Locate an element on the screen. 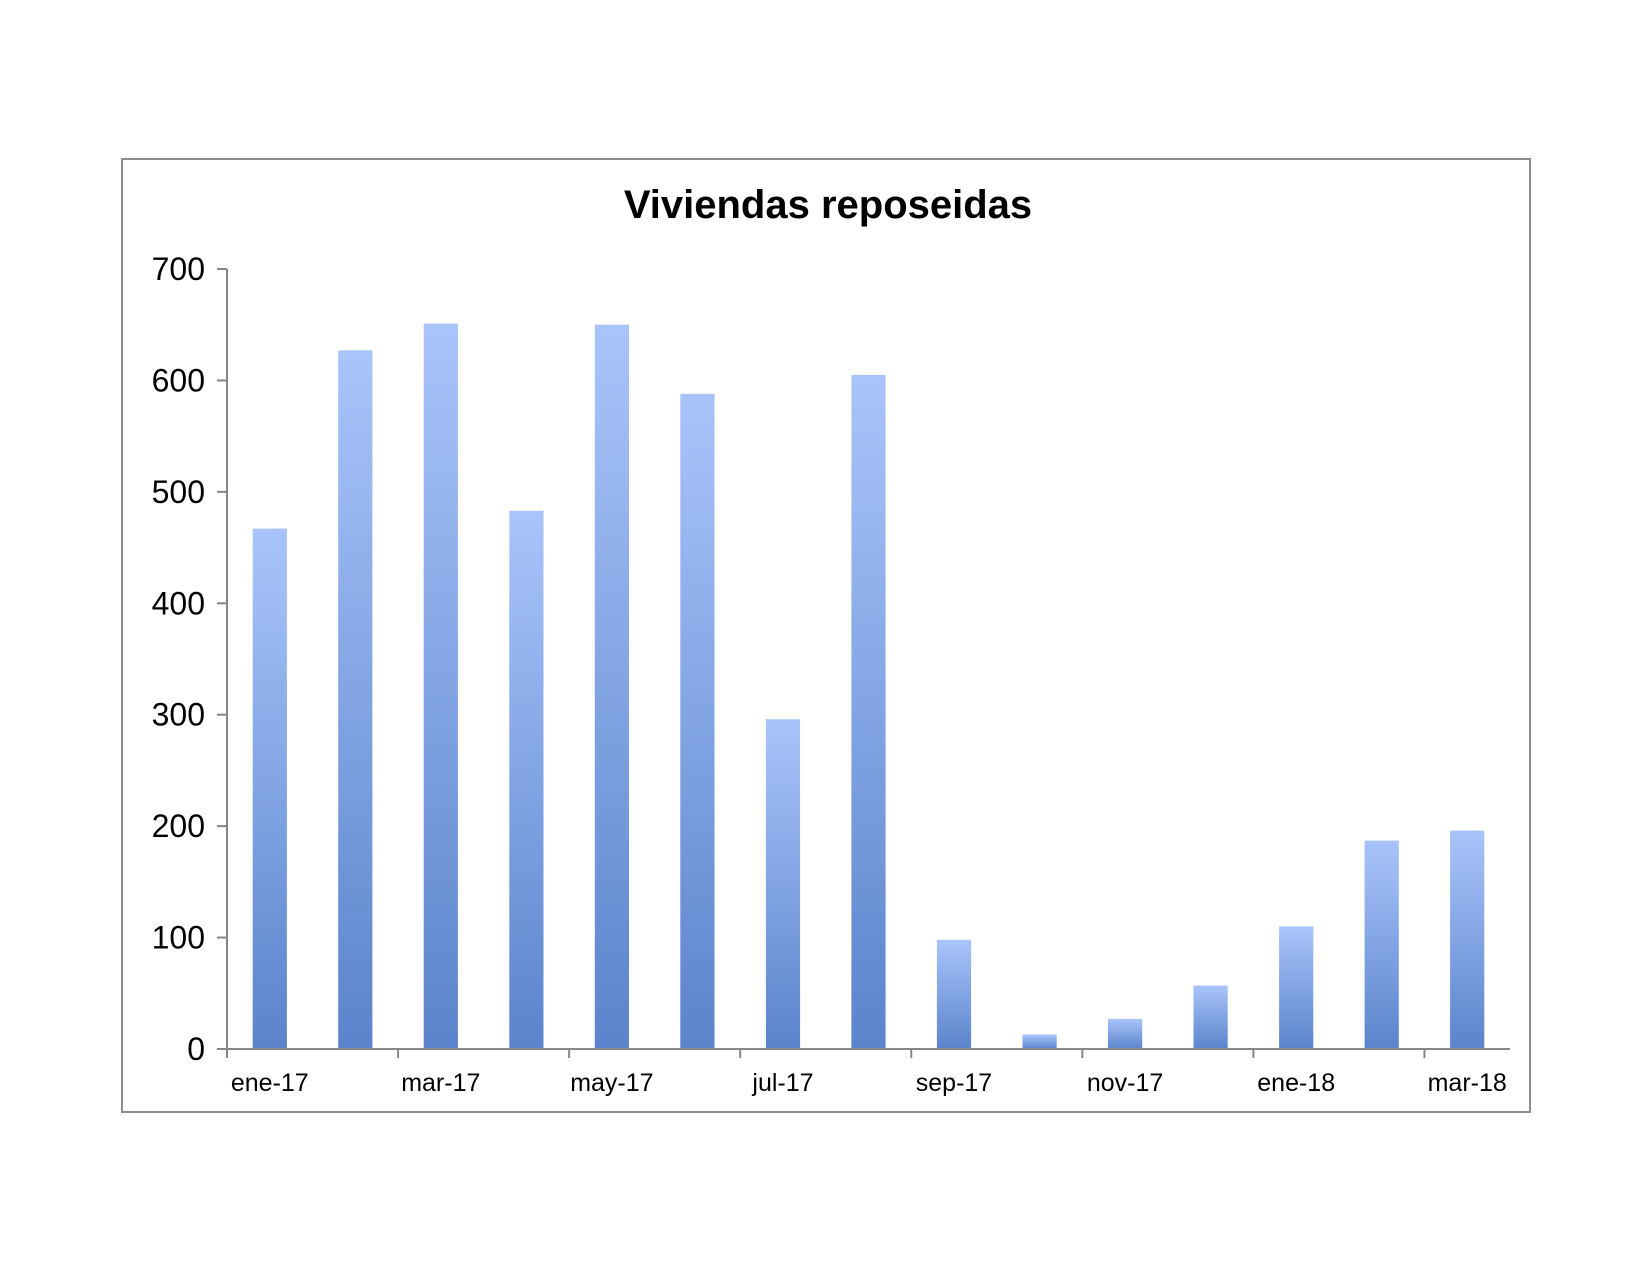  x-tick-label: may-17 is located at coordinates (611, 1083).